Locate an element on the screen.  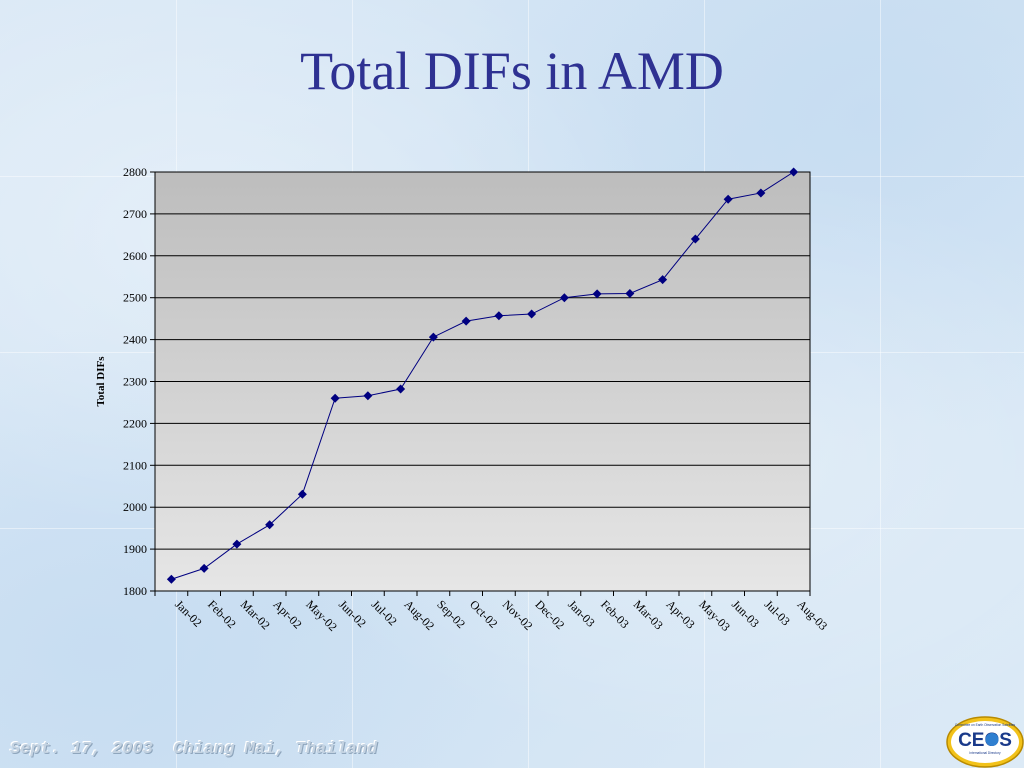
y-tick-label: 1800 is located at coordinates (135, 591).